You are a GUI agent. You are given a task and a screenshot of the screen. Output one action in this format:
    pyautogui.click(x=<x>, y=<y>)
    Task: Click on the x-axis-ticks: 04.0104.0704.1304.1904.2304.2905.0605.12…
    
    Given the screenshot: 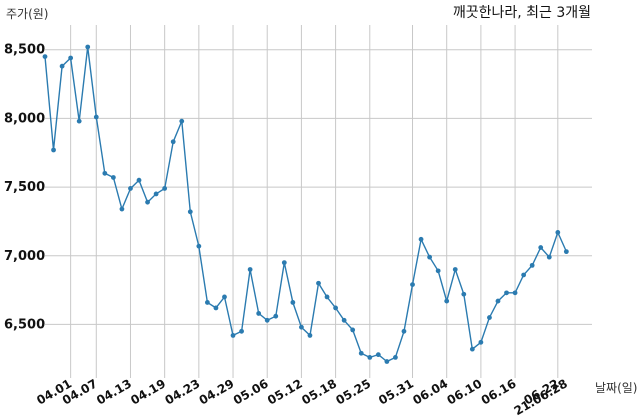 What is the action you would take?
    pyautogui.click(x=302, y=397)
    